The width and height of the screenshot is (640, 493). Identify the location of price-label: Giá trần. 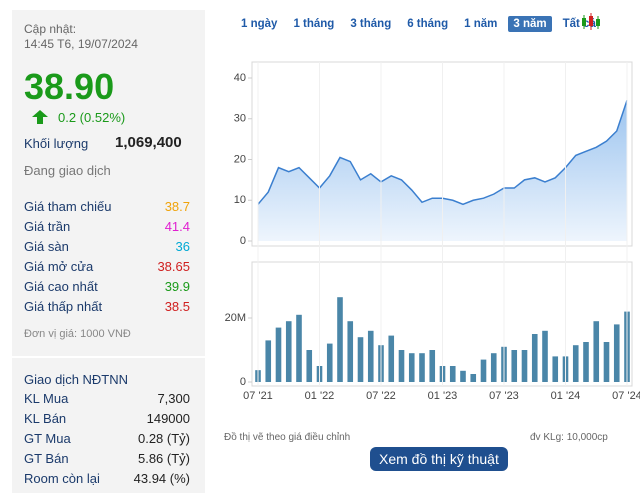
(47, 226).